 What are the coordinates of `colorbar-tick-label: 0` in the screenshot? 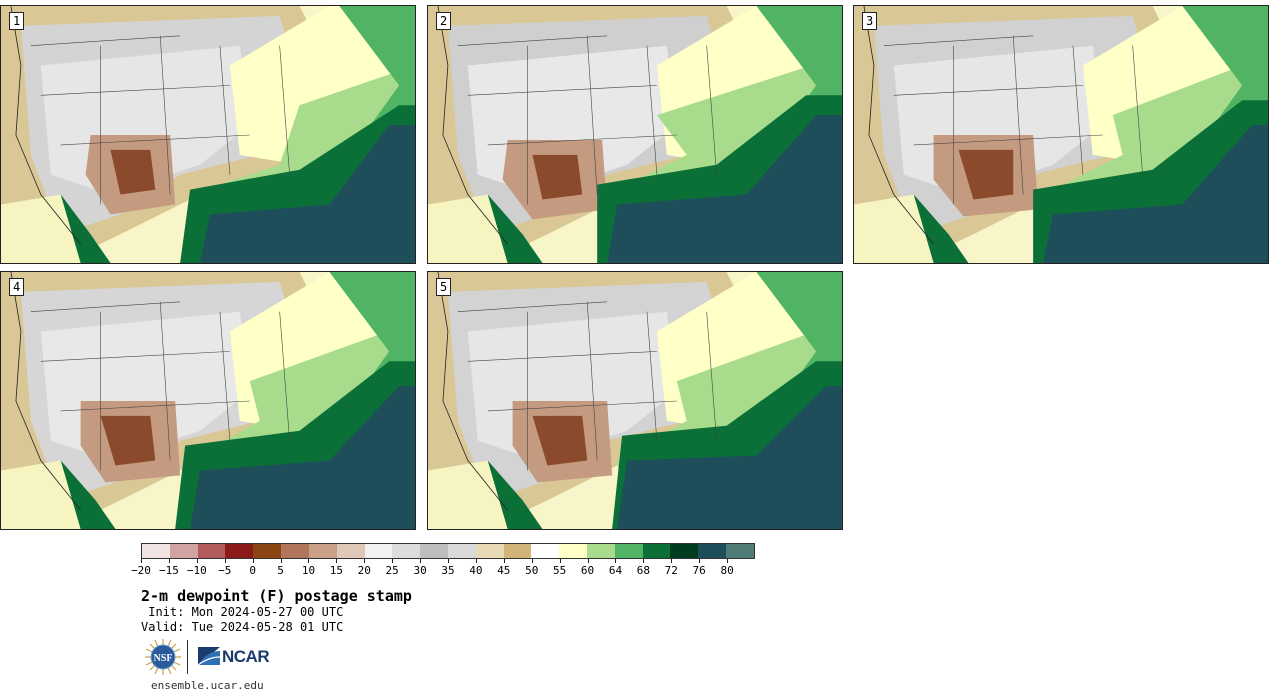 It's located at (252, 570).